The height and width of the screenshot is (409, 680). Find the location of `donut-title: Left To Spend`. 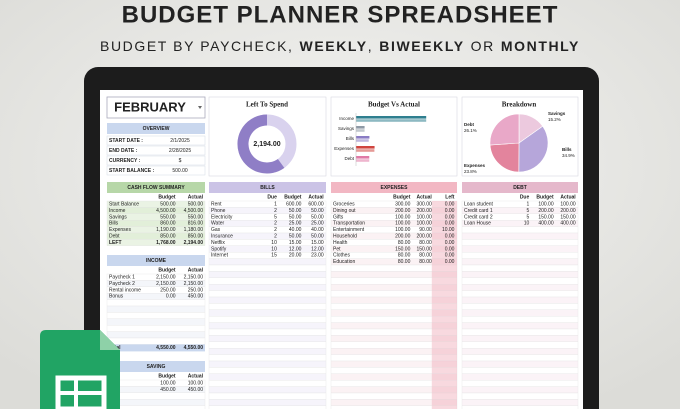

donut-title: Left To Spend is located at coordinates (267, 105).